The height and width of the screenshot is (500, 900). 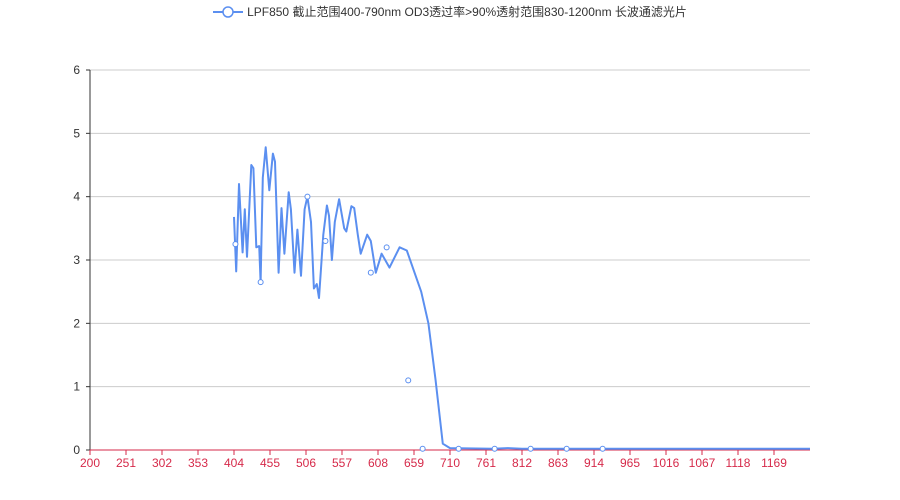 What do you see at coordinates (76, 260) in the screenshot?
I see `y-tick-label: 3` at bounding box center [76, 260].